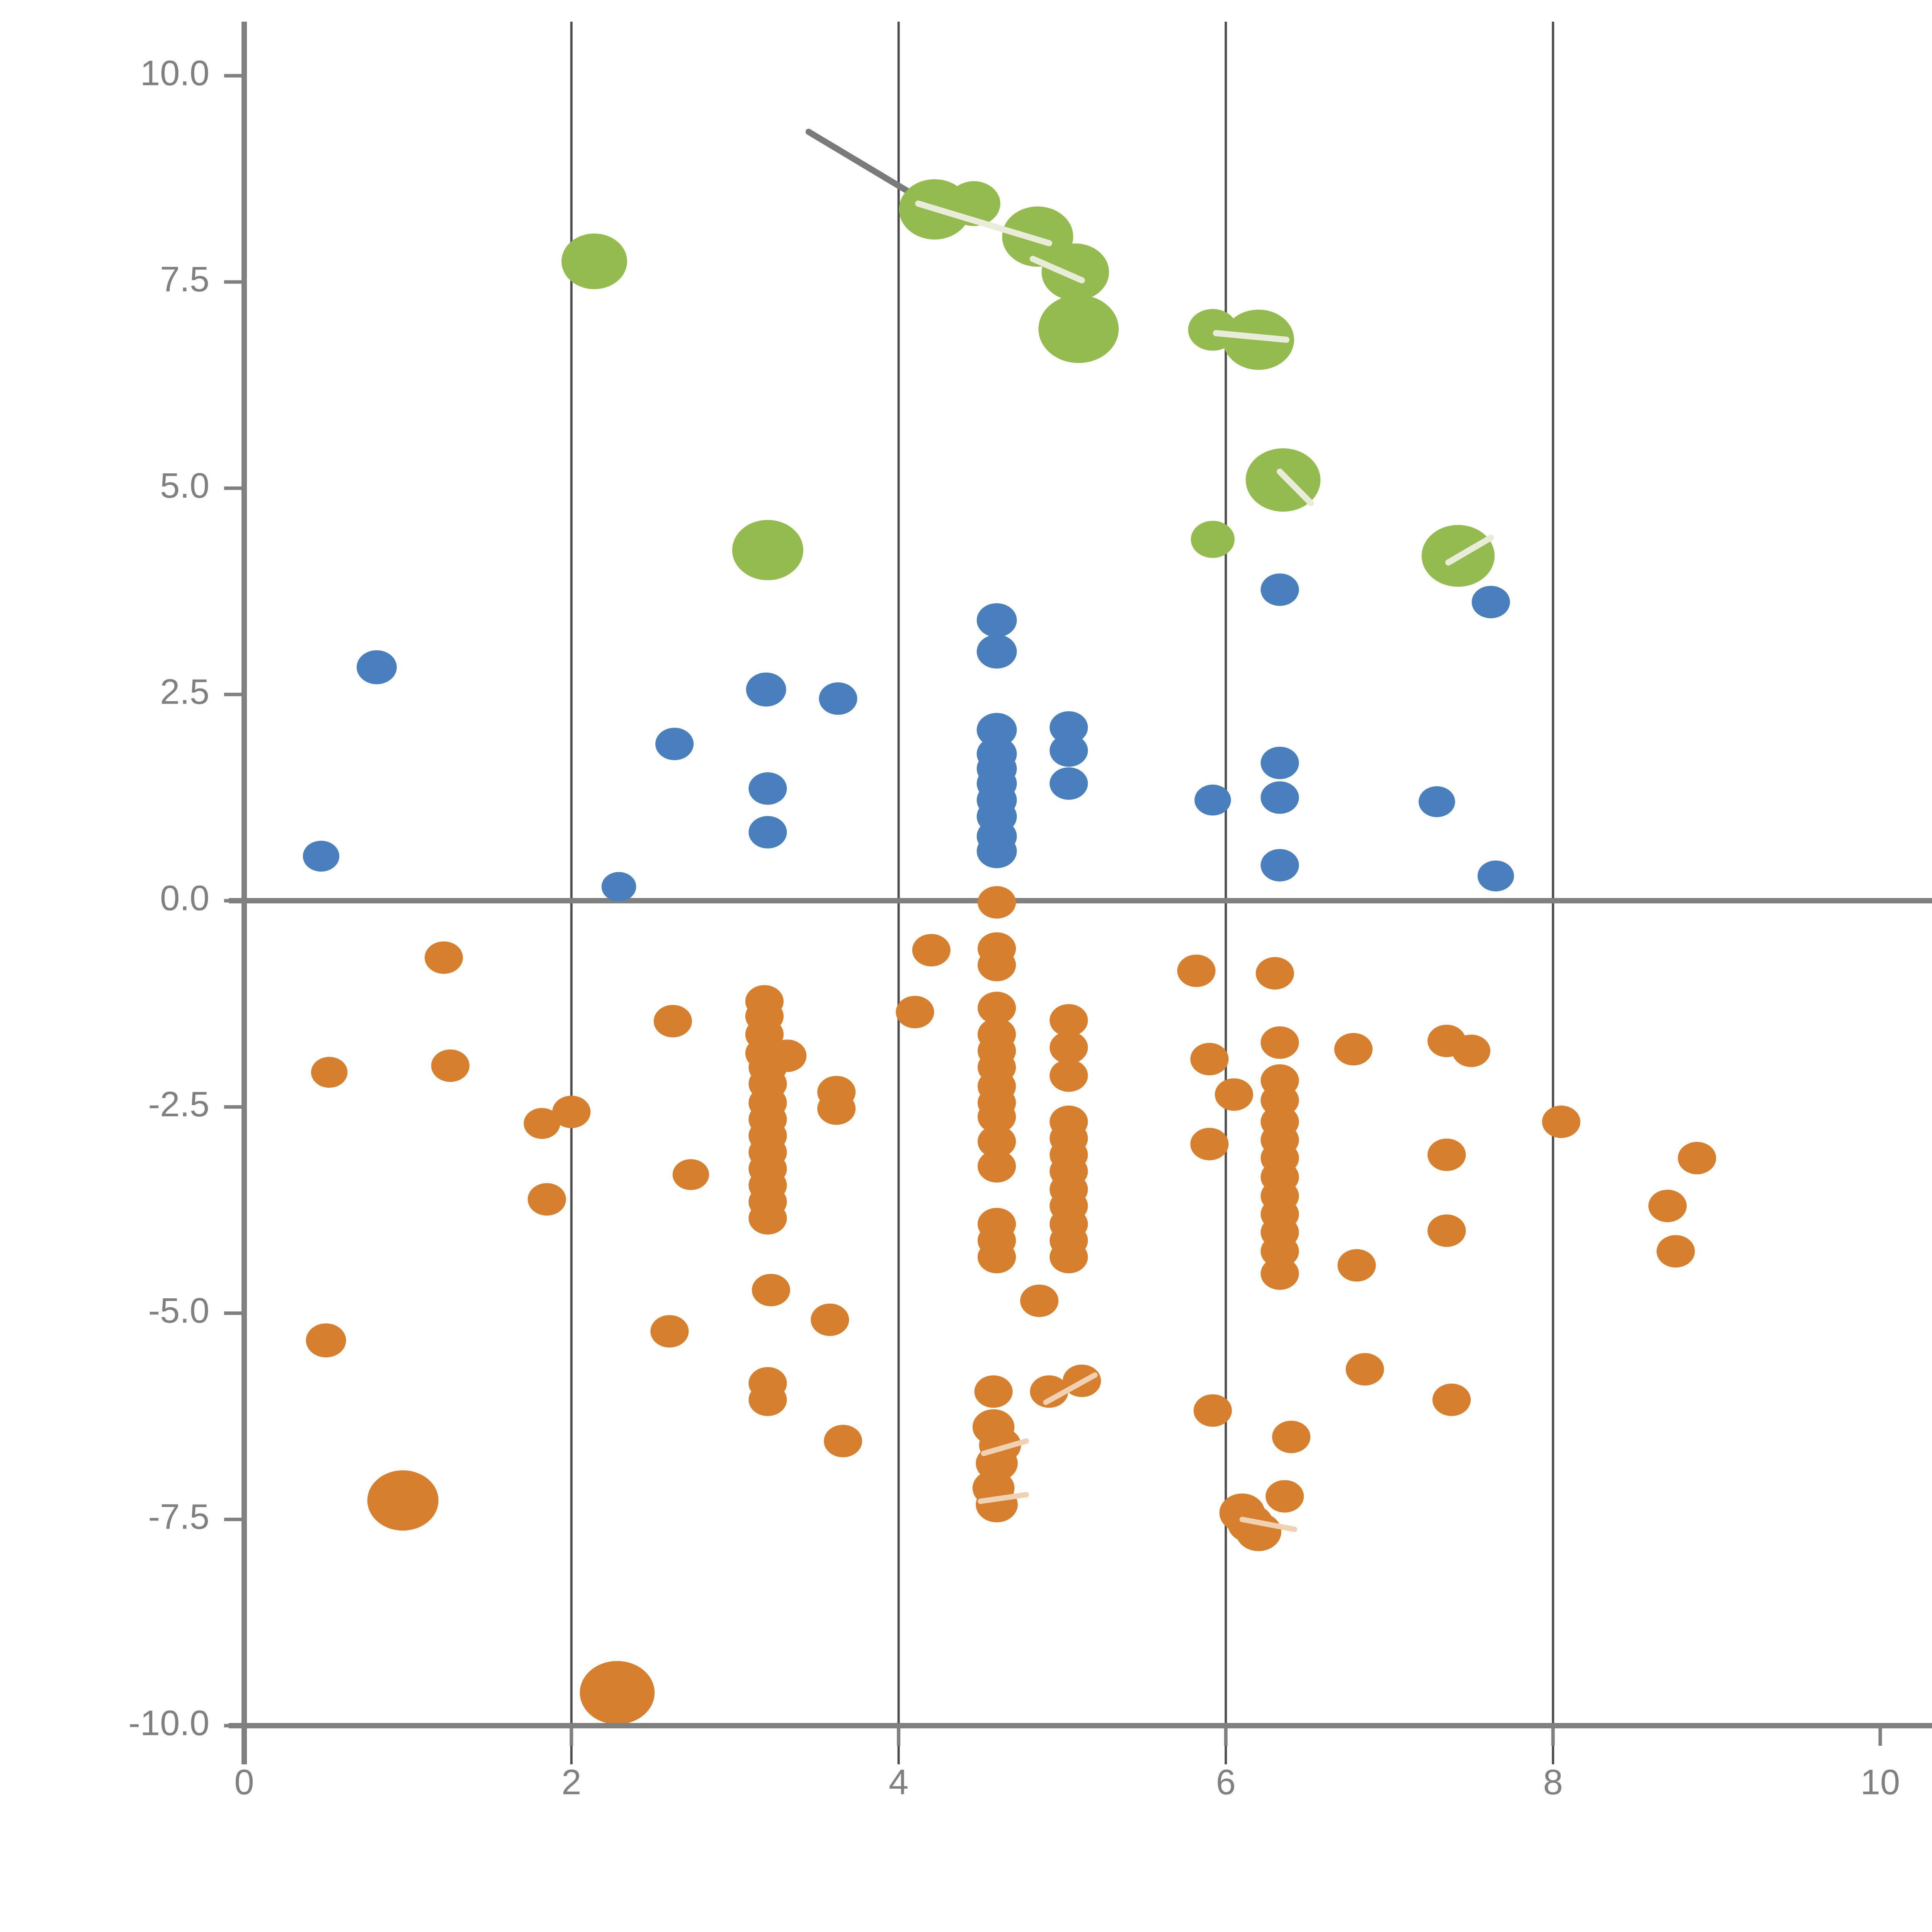 This screenshot has width=1932, height=1932. Describe the element at coordinates (184, 692) in the screenshot. I see `y-tick-label: 2.5` at that location.